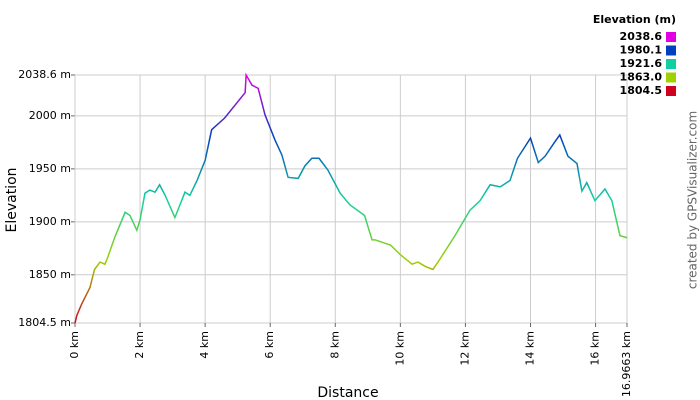 The image size is (700, 400). What do you see at coordinates (595, 348) in the screenshot?
I see `x-tick-label: 16 km` at bounding box center [595, 348].